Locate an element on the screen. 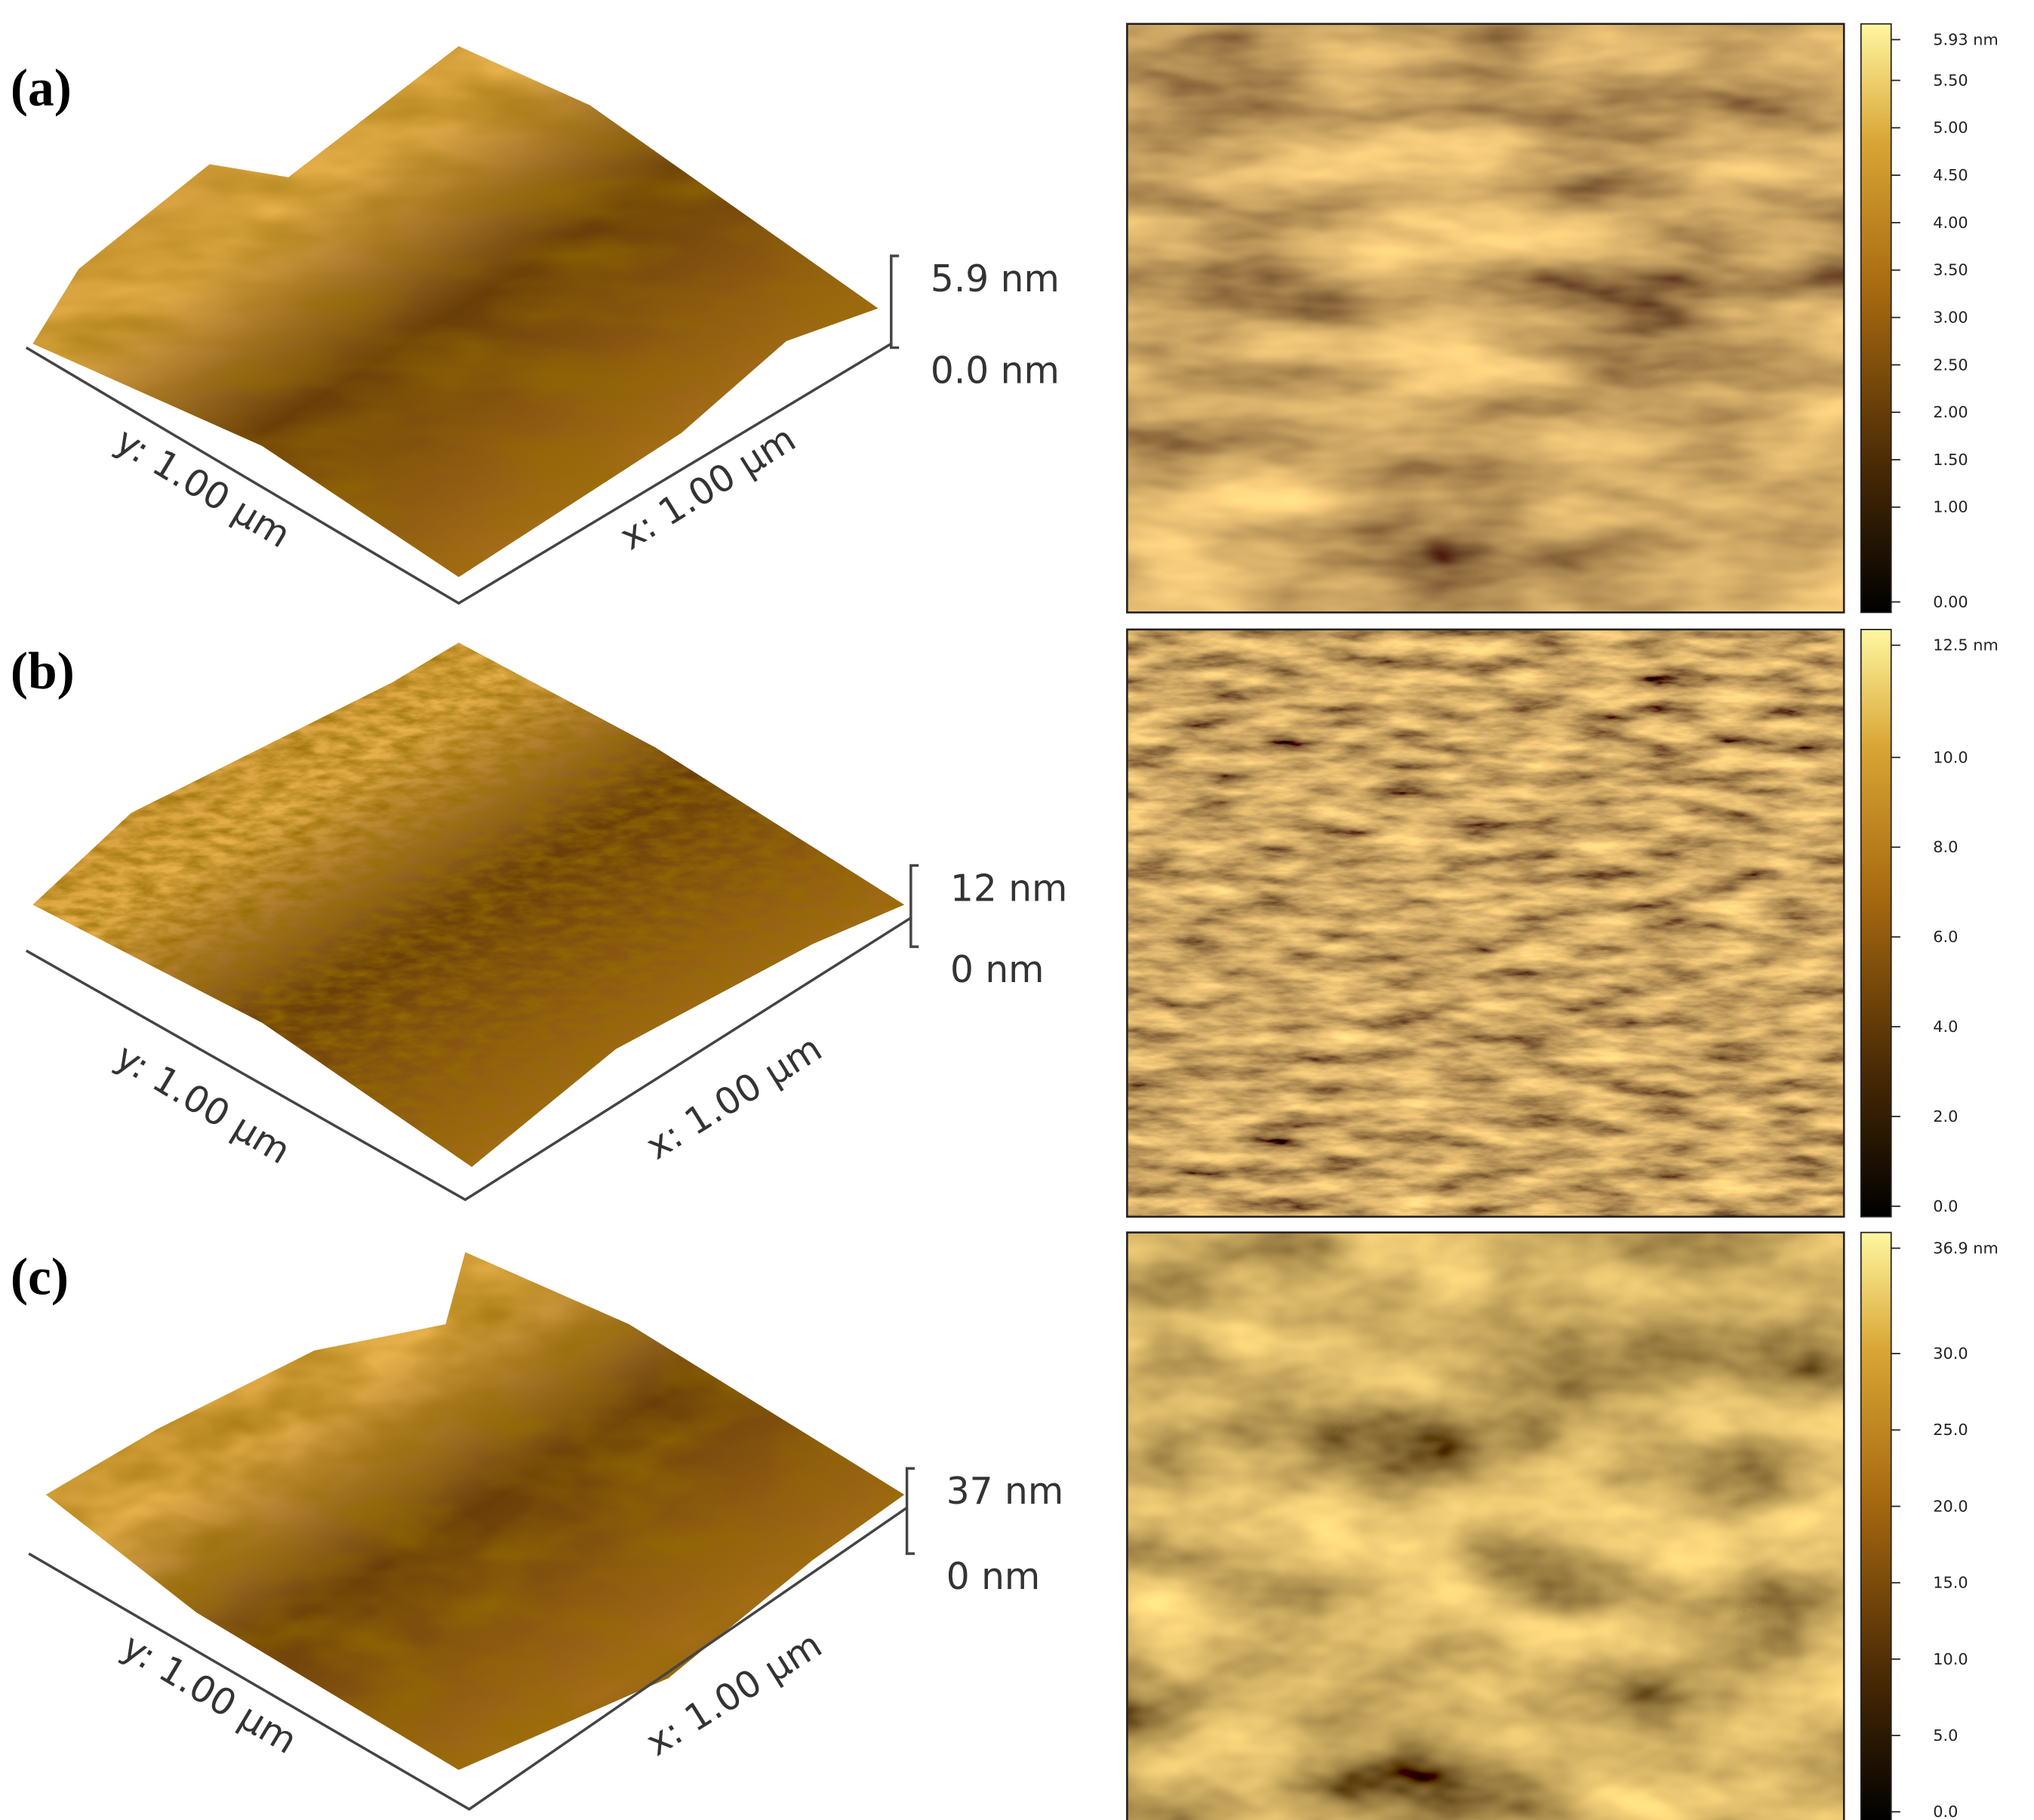  panel-label: (a) is located at coordinates (41, 88).